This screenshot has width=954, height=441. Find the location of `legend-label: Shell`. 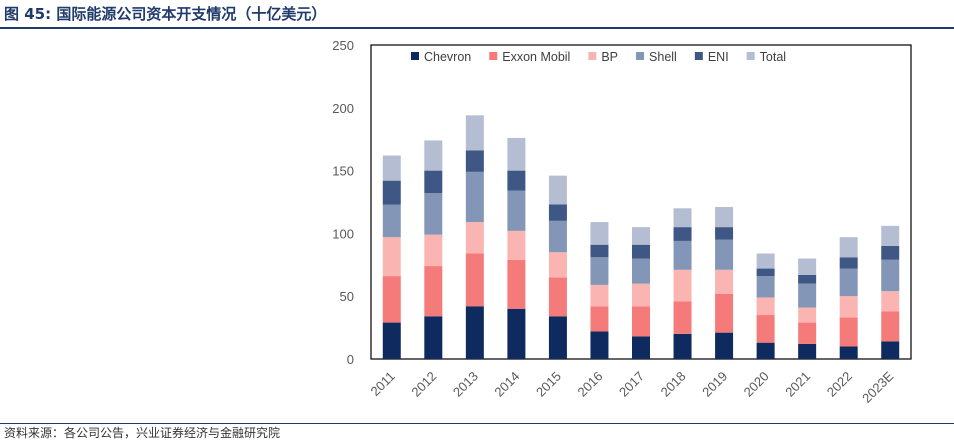

legend-label: Shell is located at coordinates (663, 57).